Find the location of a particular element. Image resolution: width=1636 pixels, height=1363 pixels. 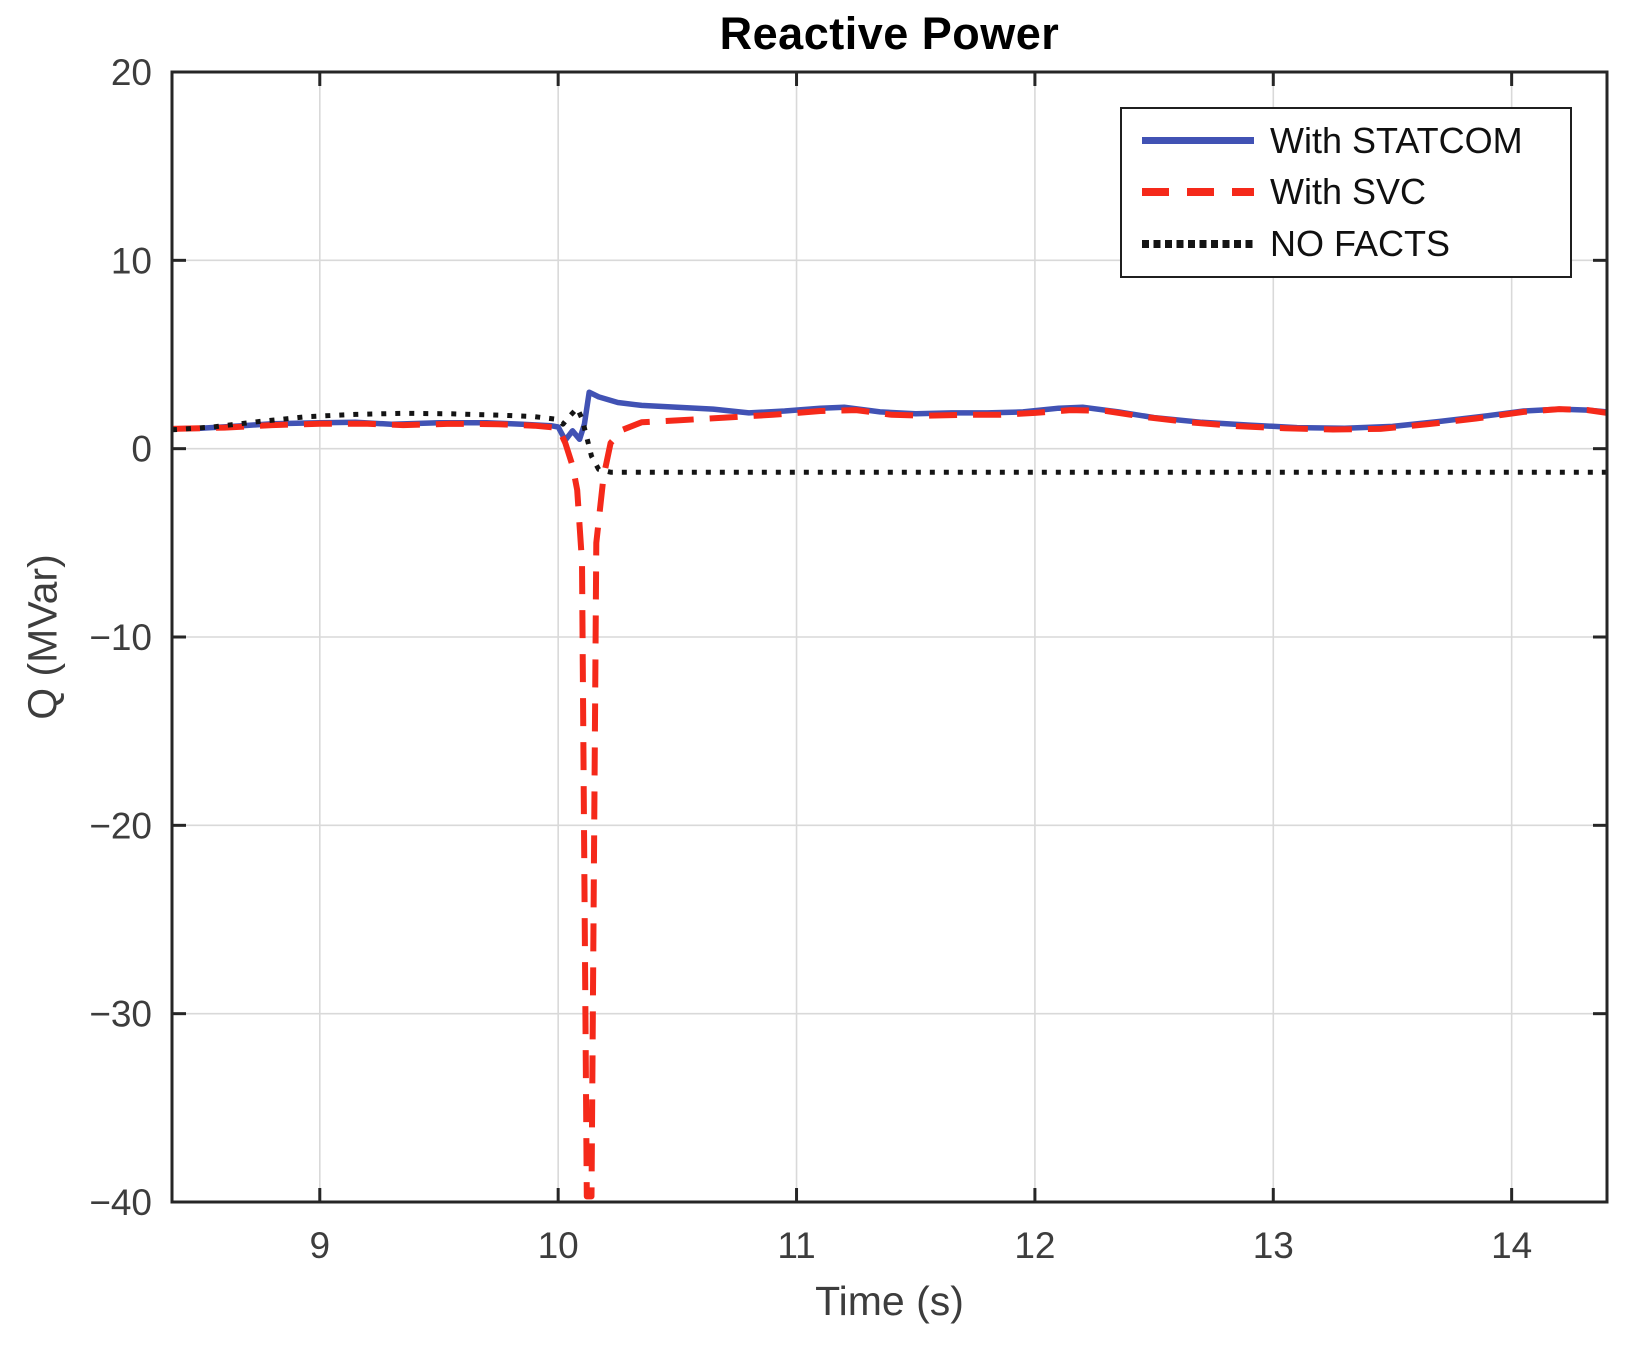

x-axis-label: Time (s) is located at coordinates (889, 1301).